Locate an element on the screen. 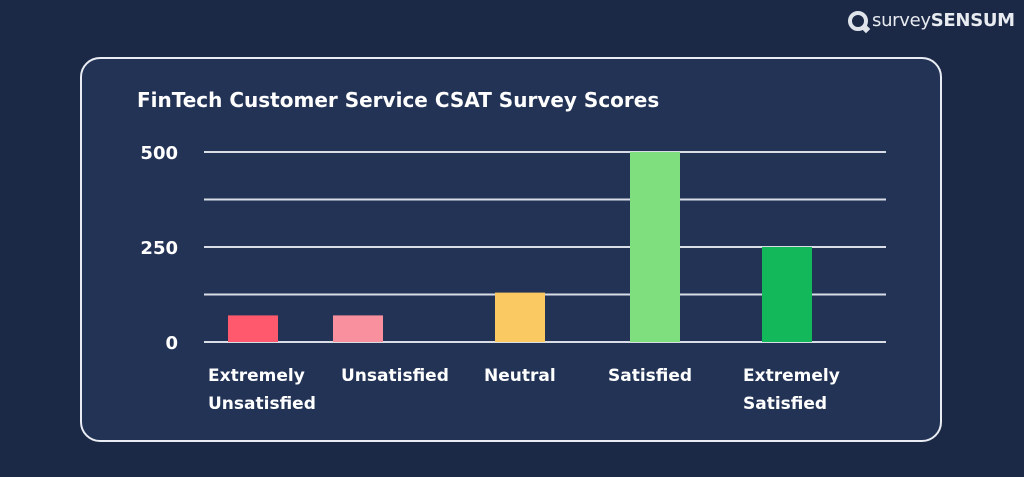  y-tick-label: 0 is located at coordinates (171, 343).